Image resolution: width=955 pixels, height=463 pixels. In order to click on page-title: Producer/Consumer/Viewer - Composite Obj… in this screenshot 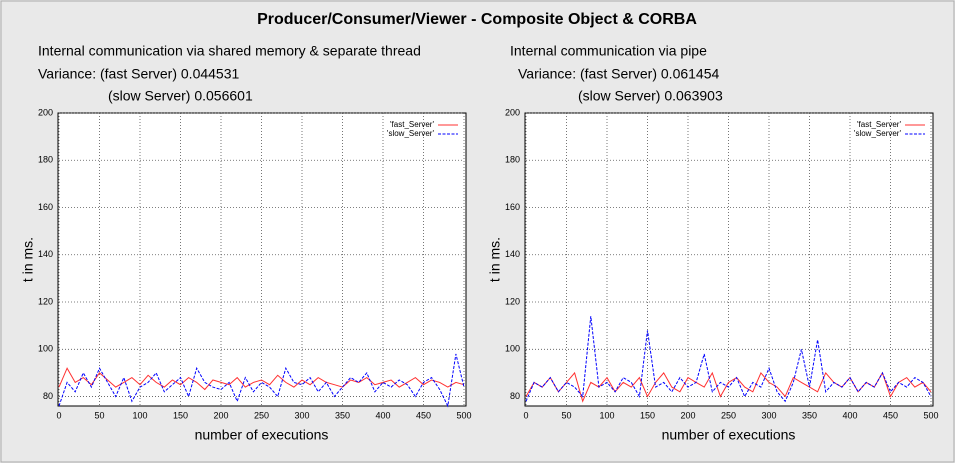, I will do `click(477, 19)`.